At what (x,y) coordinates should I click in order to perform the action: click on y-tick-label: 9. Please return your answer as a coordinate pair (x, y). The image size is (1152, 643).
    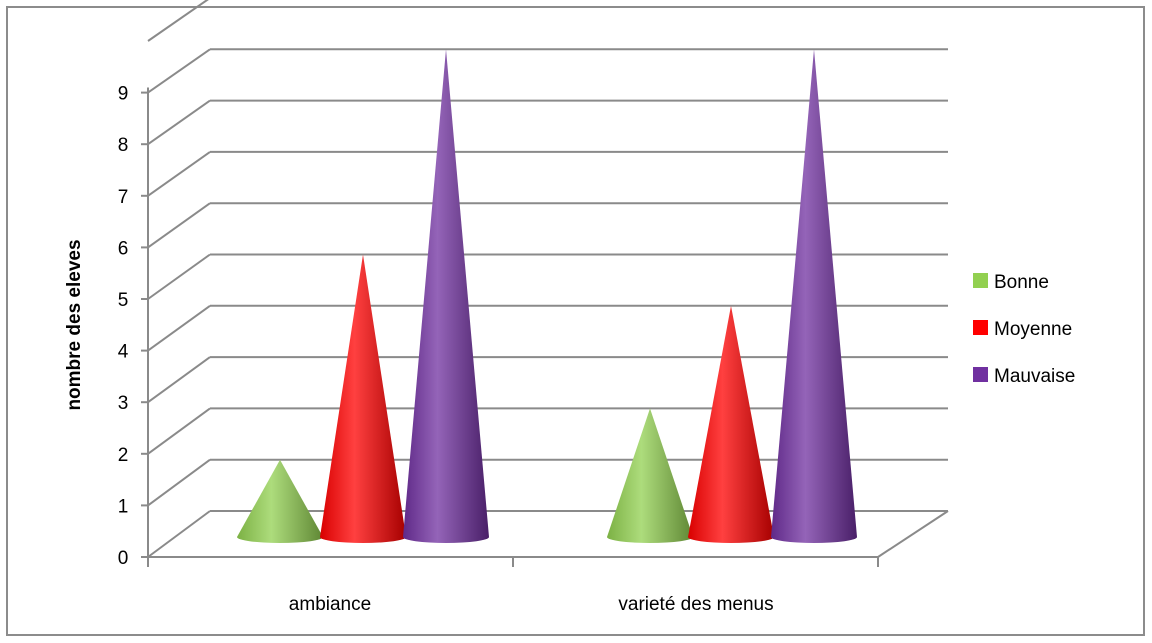
    Looking at the image, I should click on (123, 94).